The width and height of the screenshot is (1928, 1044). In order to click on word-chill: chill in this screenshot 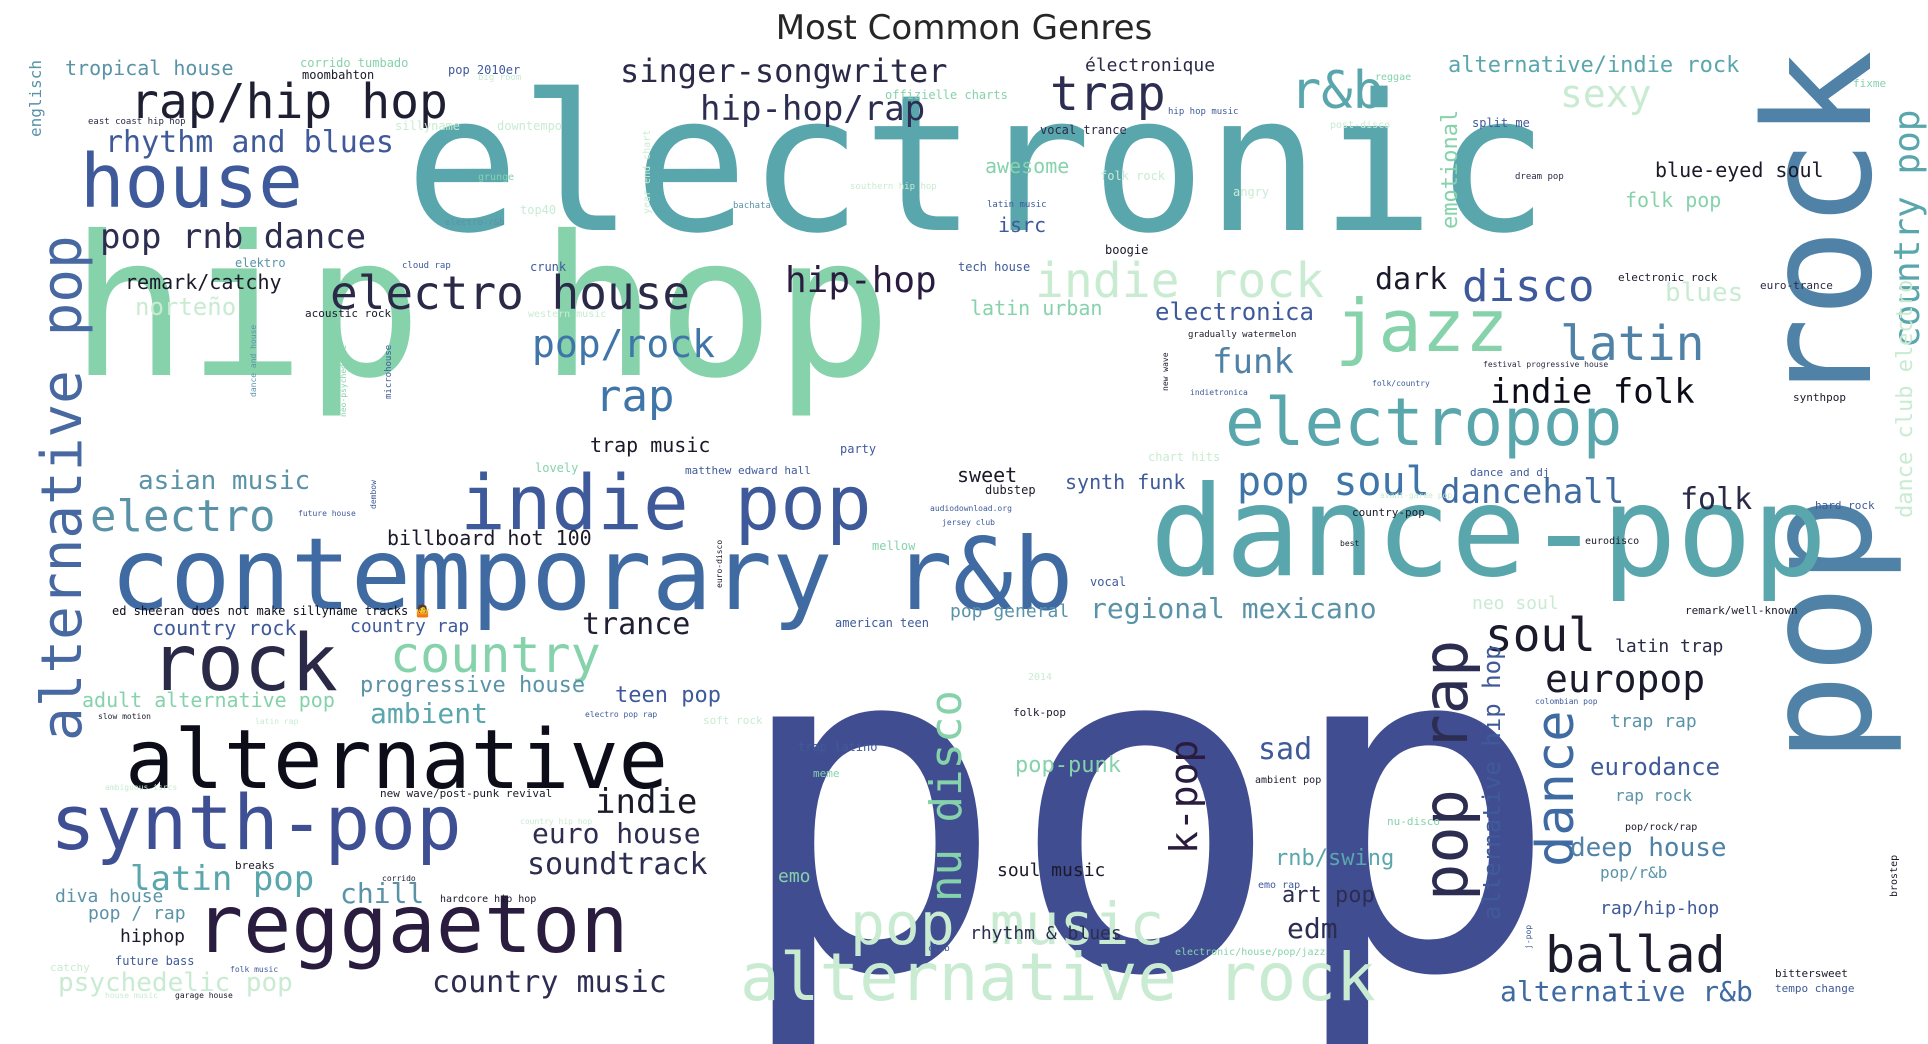, I will do `click(382, 893)`.